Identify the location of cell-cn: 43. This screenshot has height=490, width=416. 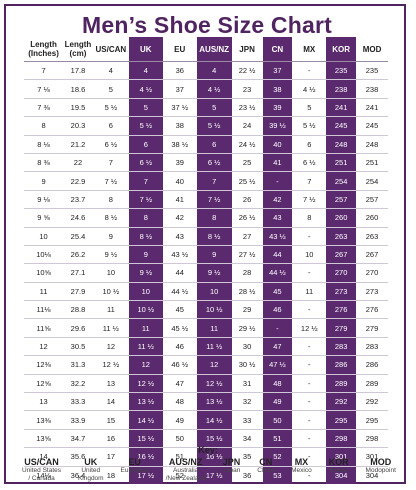
(277, 218).